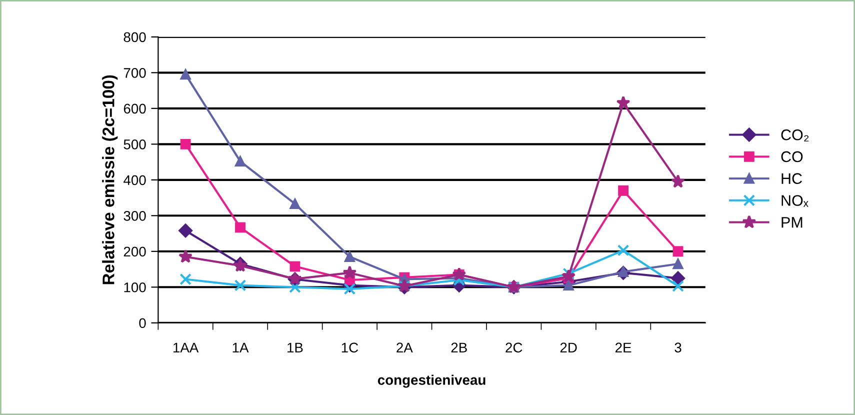 The height and width of the screenshot is (415, 855). What do you see at coordinates (135, 109) in the screenshot?
I see `y-tick-label: 600` at bounding box center [135, 109].